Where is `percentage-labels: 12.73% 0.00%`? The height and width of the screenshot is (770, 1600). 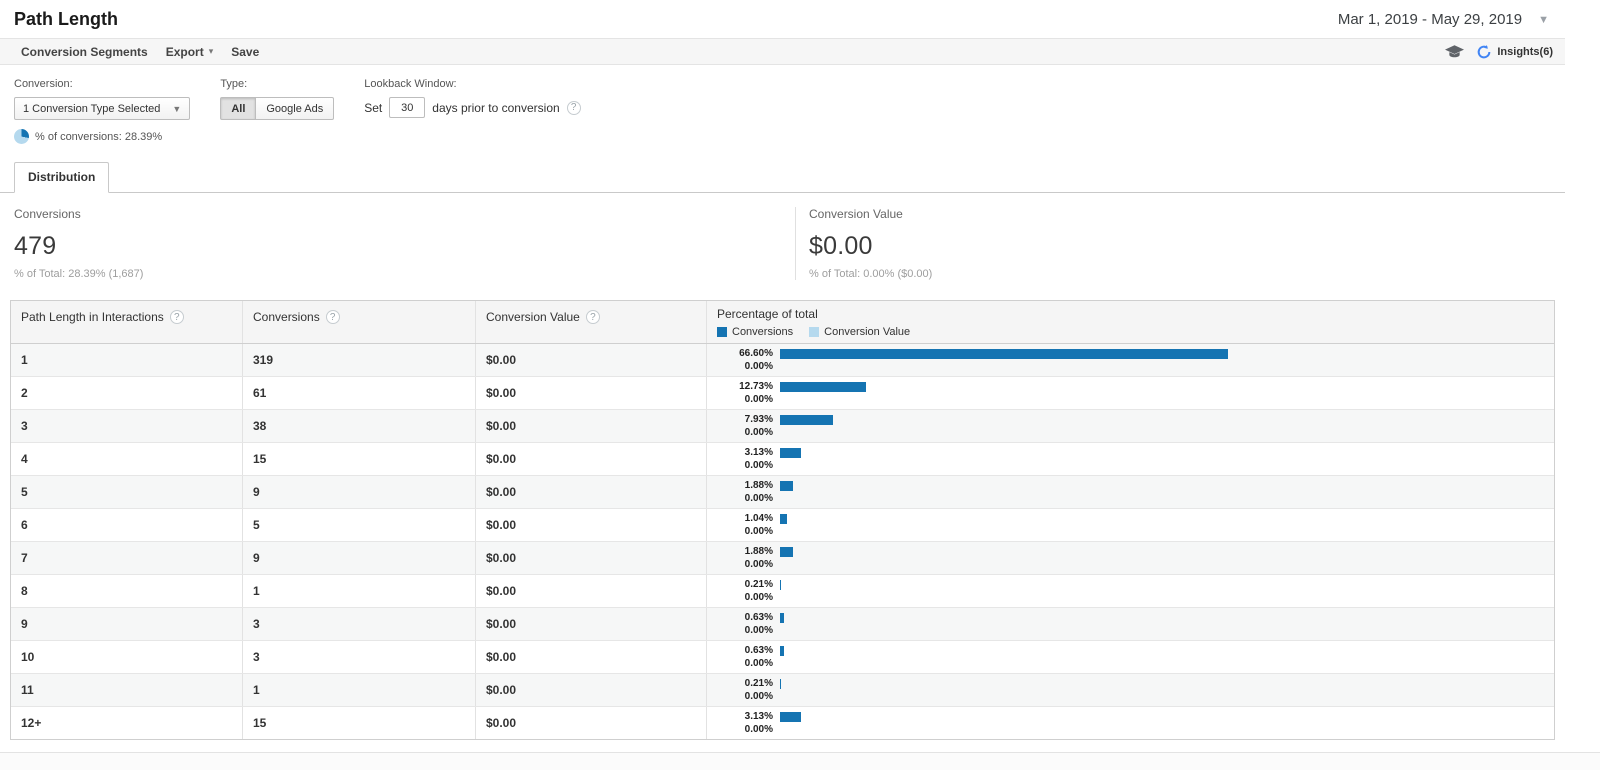 percentage-labels: 12.73% 0.00% is located at coordinates (744, 393).